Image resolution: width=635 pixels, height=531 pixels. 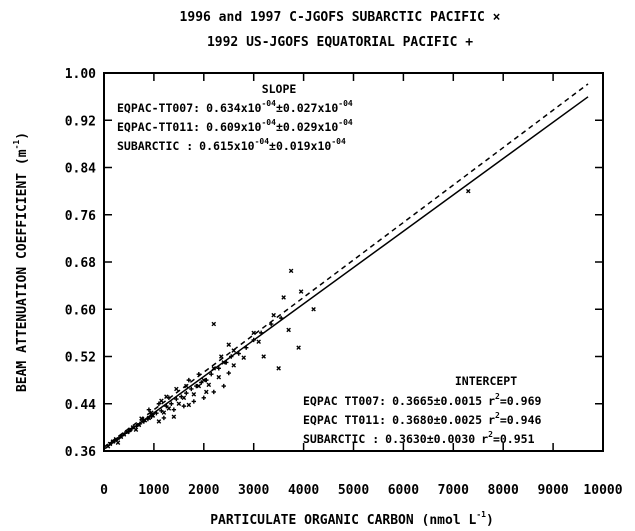 What do you see at coordinates (203, 490) in the screenshot?
I see `x-tick-label: 2000` at bounding box center [203, 490].